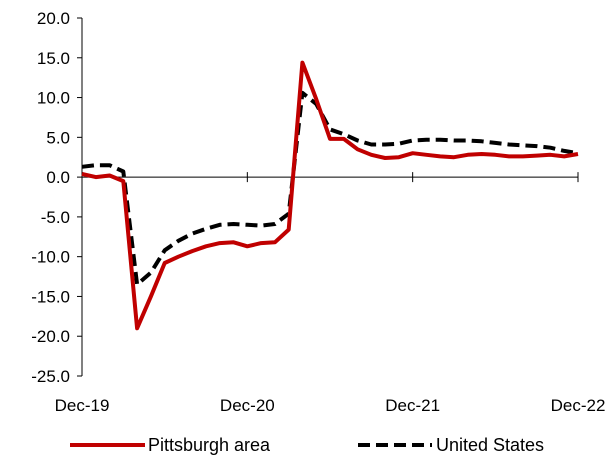 The width and height of the screenshot is (616, 457). Describe the element at coordinates (58, 137) in the screenshot. I see `y-tick-label: 5.0` at that location.